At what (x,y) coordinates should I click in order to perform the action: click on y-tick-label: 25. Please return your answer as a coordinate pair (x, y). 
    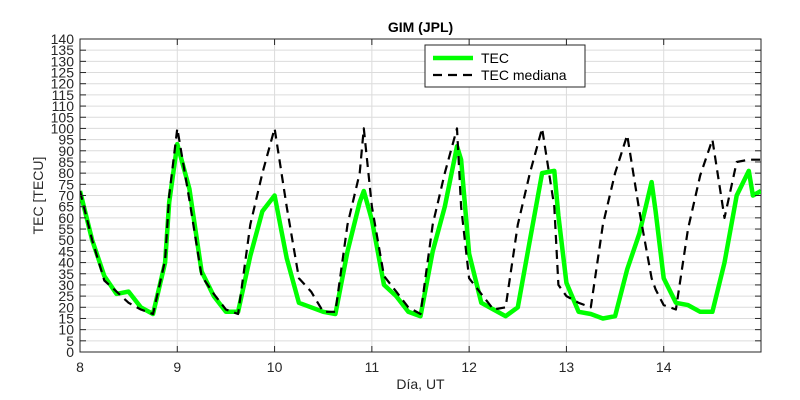
    Looking at the image, I should click on (66, 296).